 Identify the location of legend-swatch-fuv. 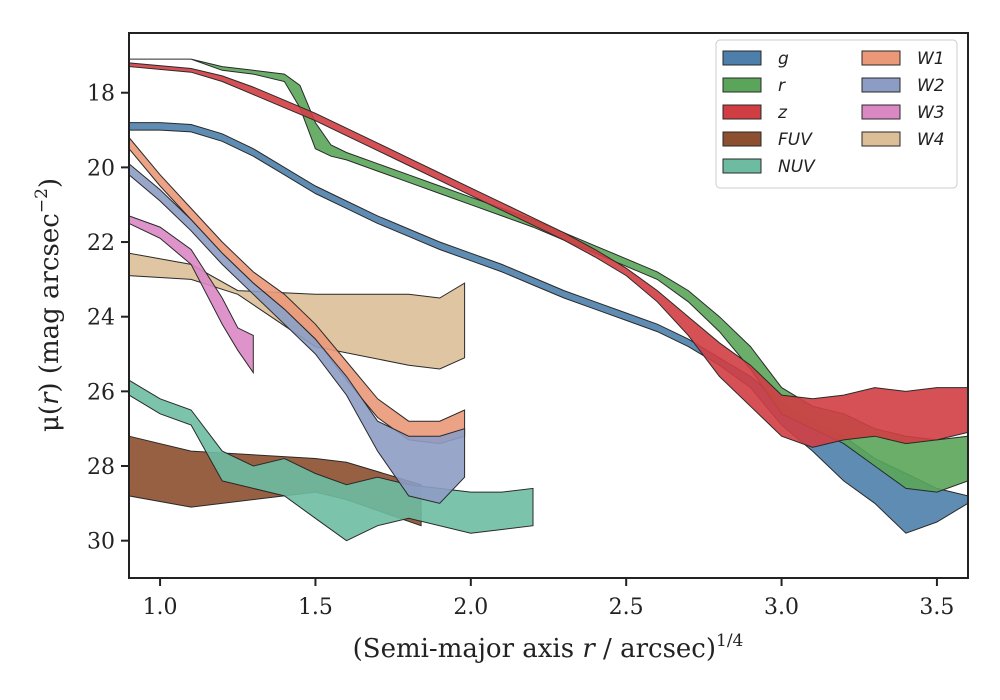
(742, 139).